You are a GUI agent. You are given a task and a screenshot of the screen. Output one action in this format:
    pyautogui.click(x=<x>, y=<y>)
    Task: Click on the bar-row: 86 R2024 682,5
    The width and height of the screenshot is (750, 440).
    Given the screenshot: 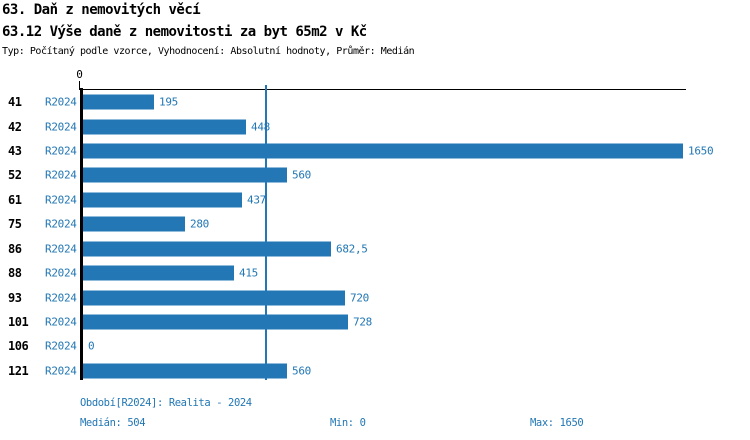 What is the action you would take?
    pyautogui.click(x=375, y=249)
    